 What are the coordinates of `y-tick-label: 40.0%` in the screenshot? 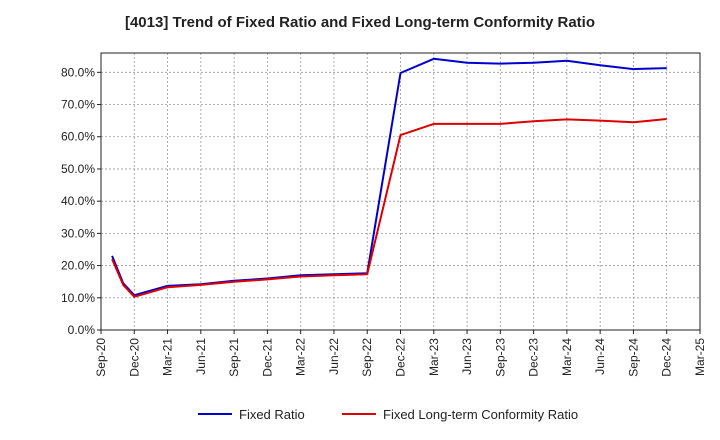 It's located at (78, 201).